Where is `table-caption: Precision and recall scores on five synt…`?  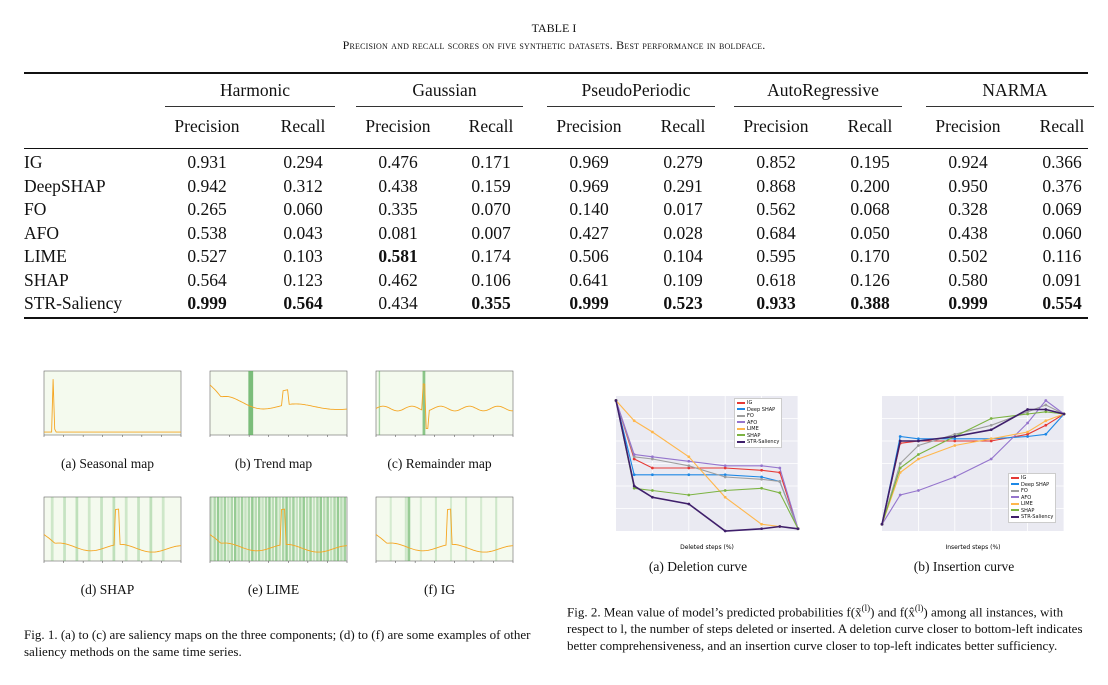
table-caption: Precision and recall scores on five synt… is located at coordinates (554, 45).